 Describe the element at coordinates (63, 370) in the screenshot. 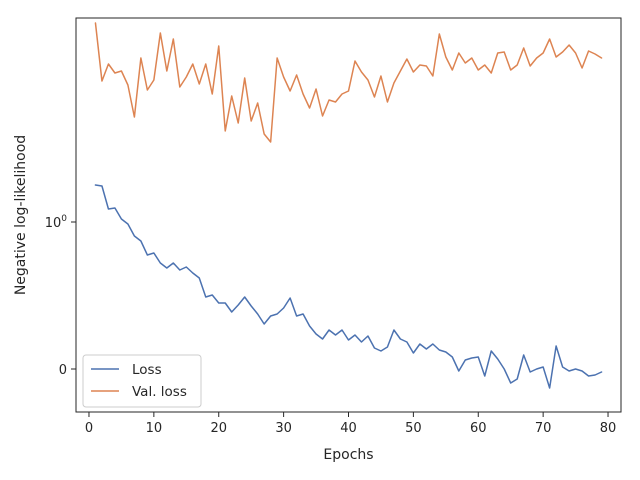

I see `y-tick-label: 0` at that location.